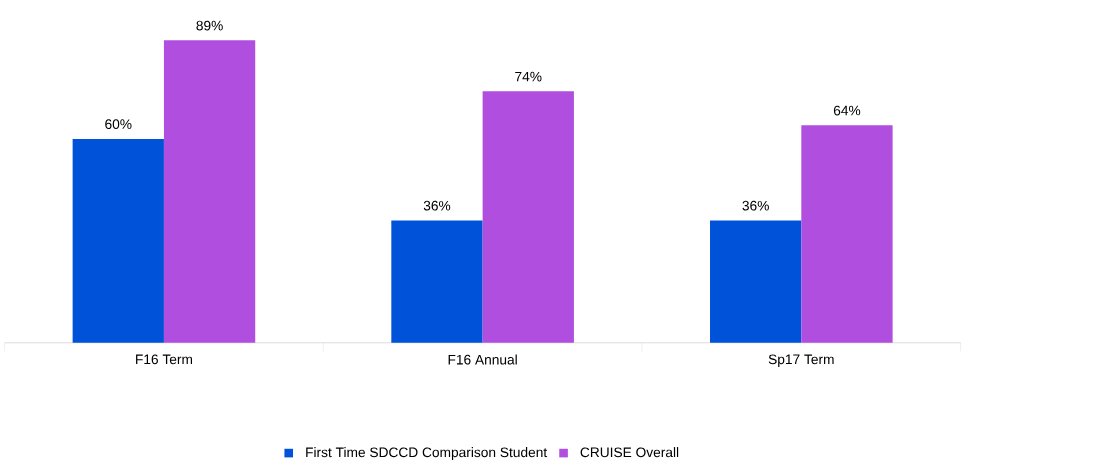 This screenshot has height=467, width=1120. I want to click on data-label: 89%, so click(209, 25).